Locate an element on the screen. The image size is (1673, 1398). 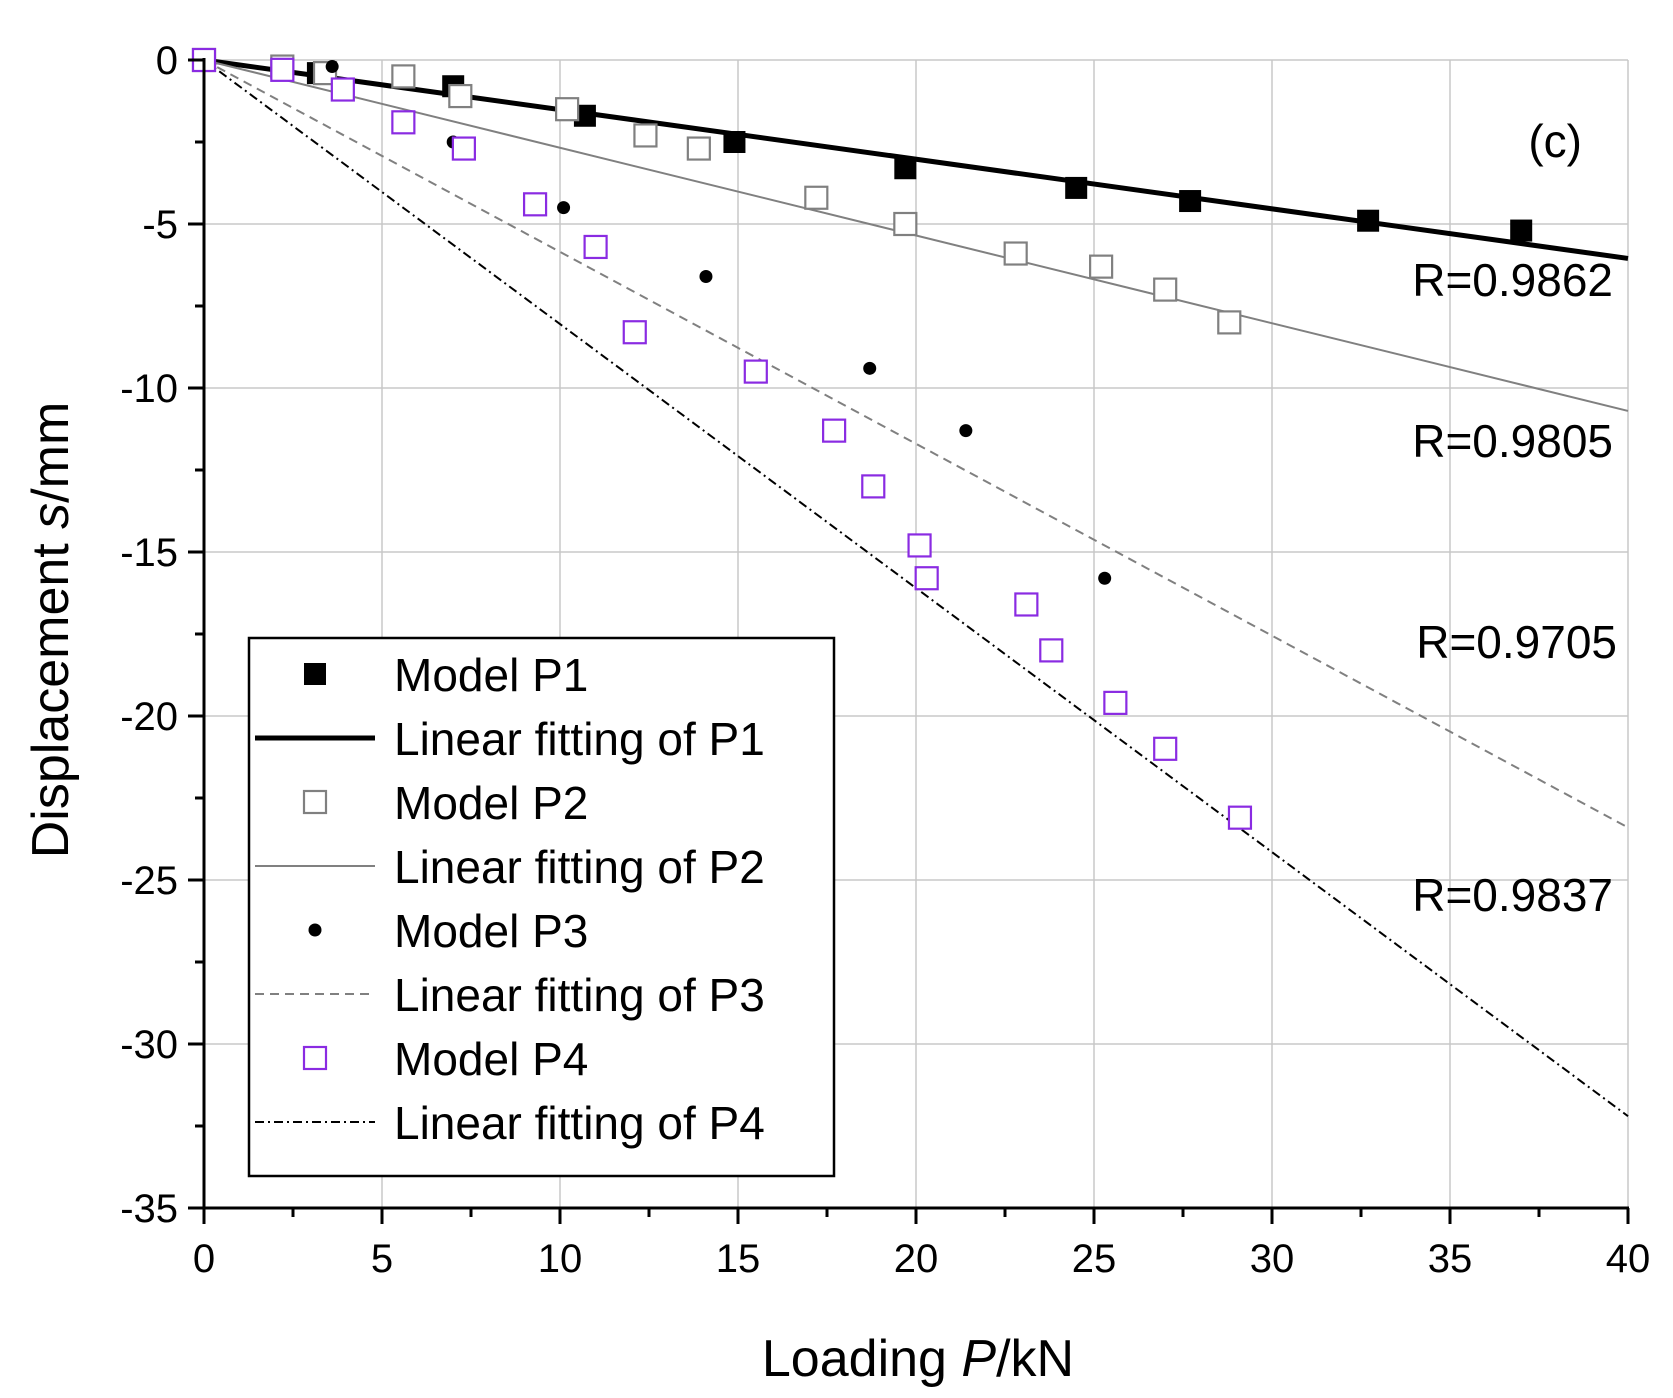
r-value-label: R=0.9705 is located at coordinates (1516, 642).